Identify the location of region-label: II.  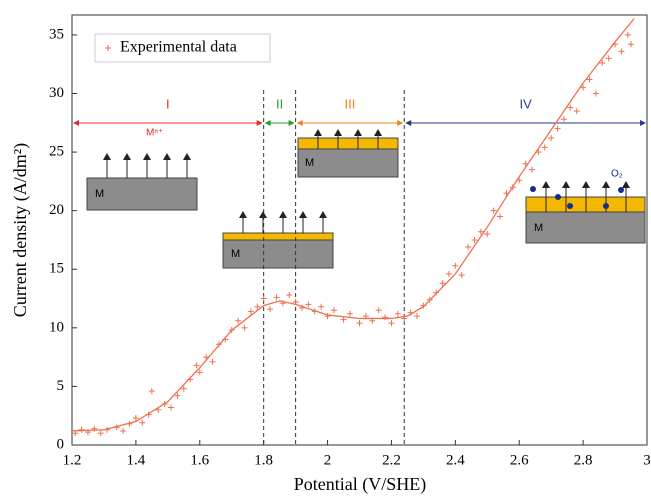
(279, 103).